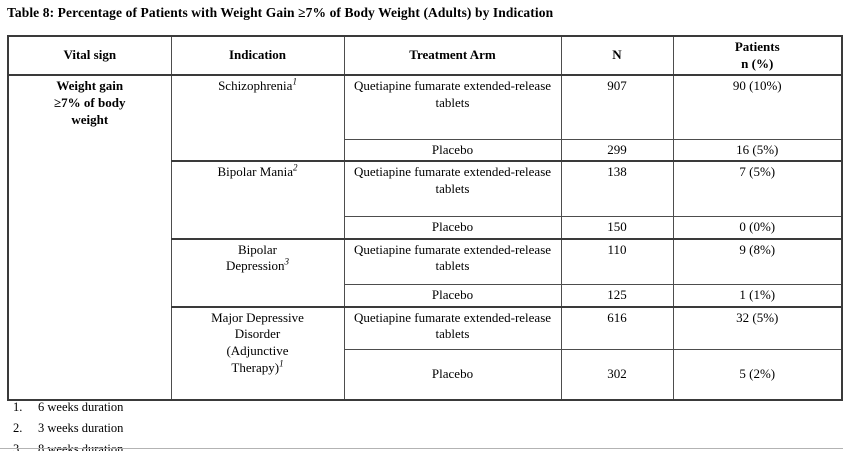 The height and width of the screenshot is (451, 843). What do you see at coordinates (757, 188) in the screenshot?
I see `patients-cell: 7 (5%)` at bounding box center [757, 188].